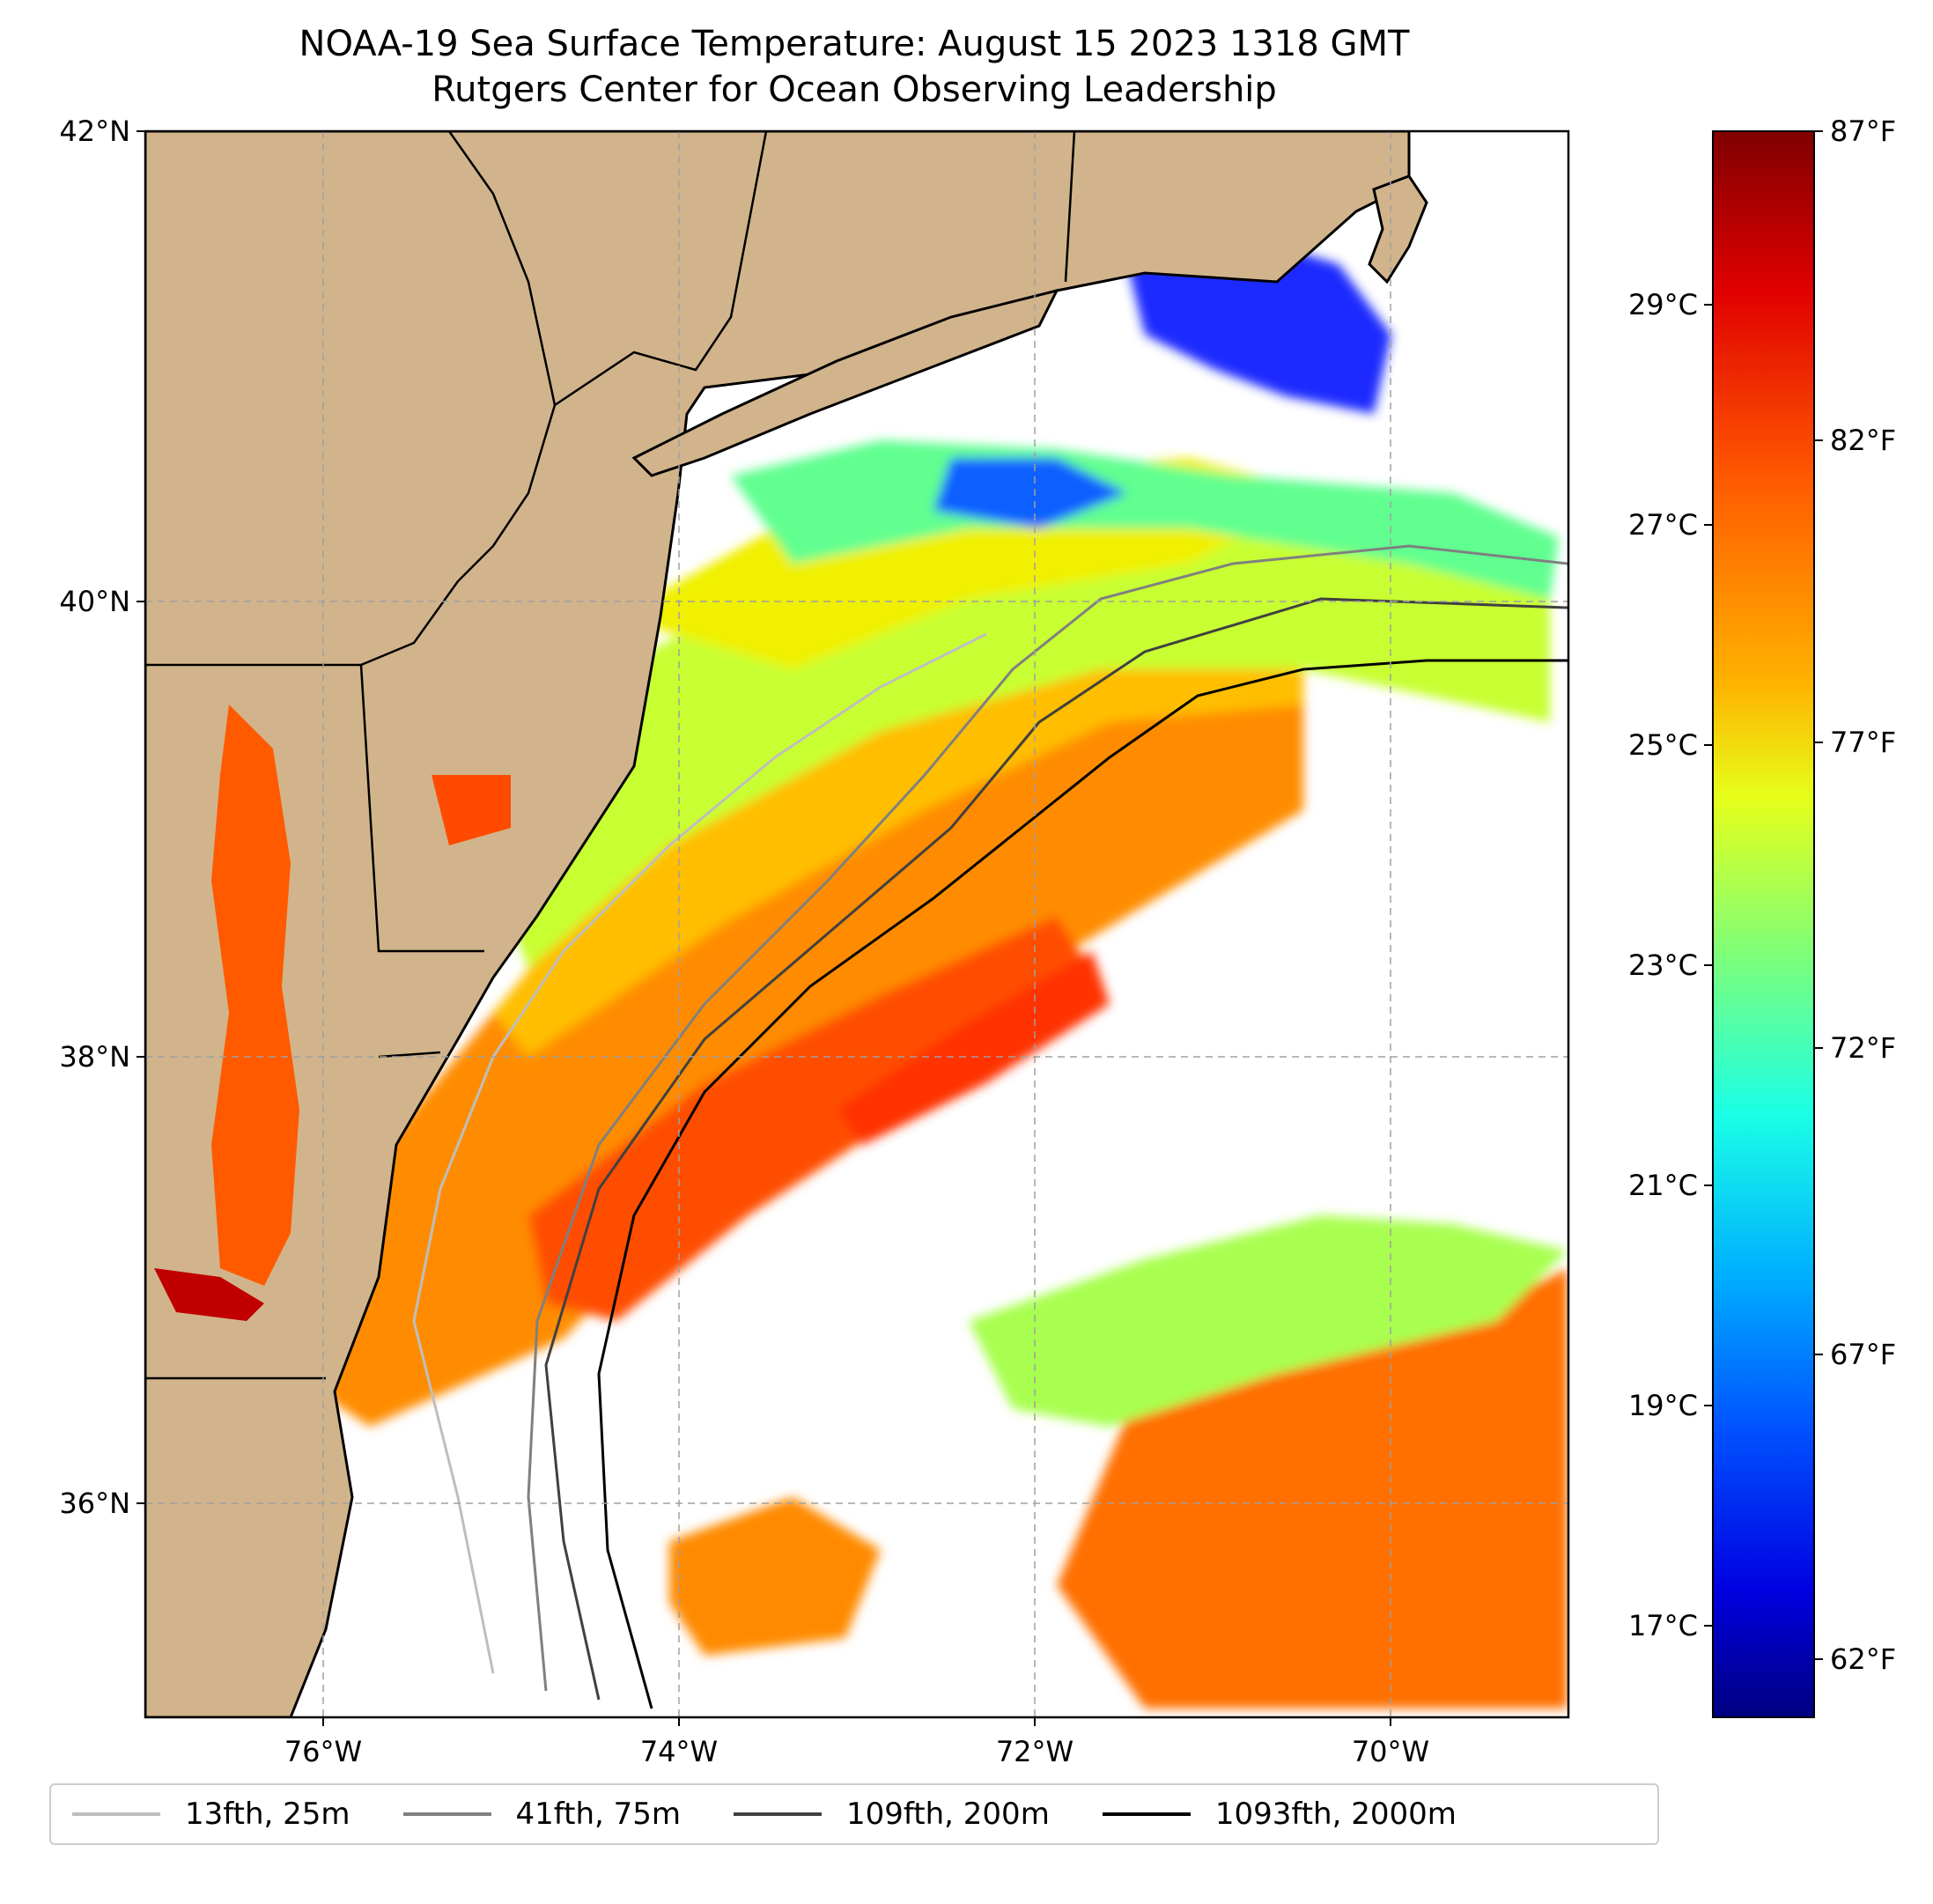 This screenshot has width=1933, height=1904. What do you see at coordinates (94, 131) in the screenshot?
I see `lat-tick-label: 42°N` at bounding box center [94, 131].